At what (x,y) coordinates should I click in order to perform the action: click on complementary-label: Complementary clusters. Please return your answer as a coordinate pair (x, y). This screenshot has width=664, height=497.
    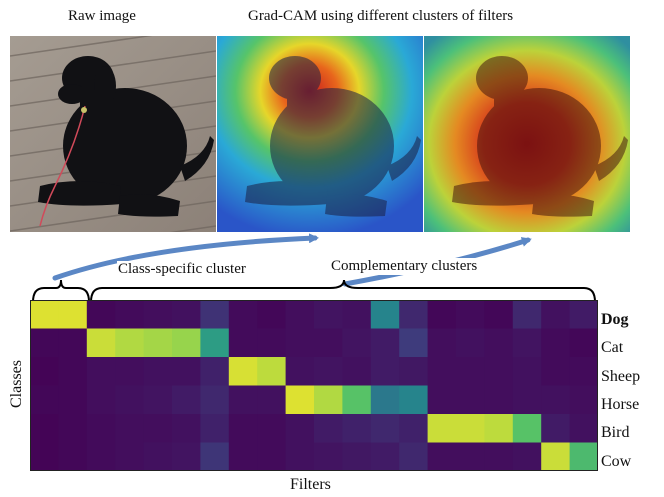
    Looking at the image, I should click on (404, 266).